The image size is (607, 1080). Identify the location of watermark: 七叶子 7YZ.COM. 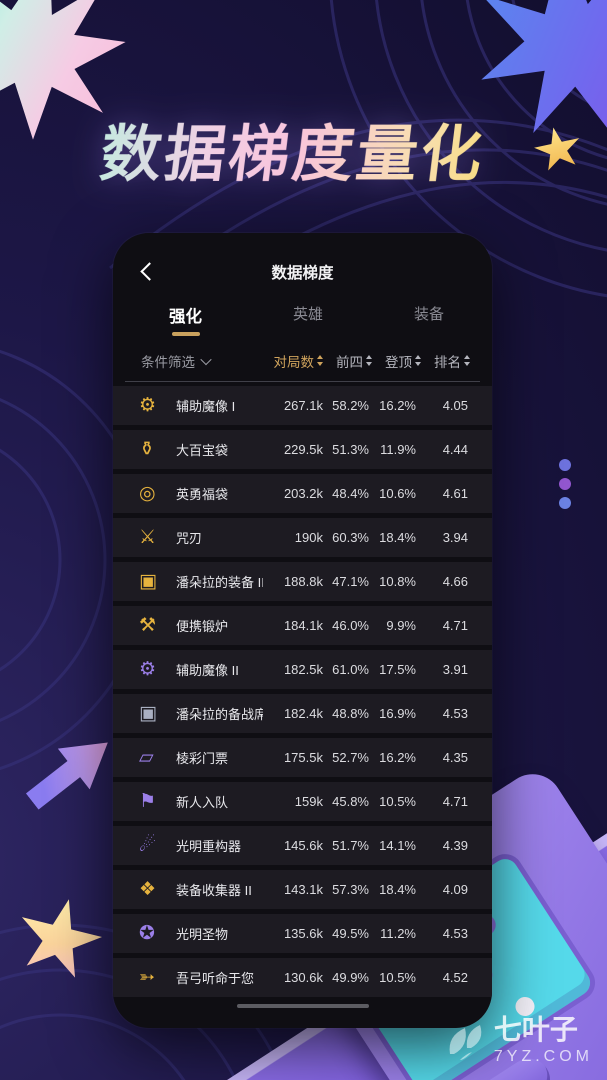
(515, 1039).